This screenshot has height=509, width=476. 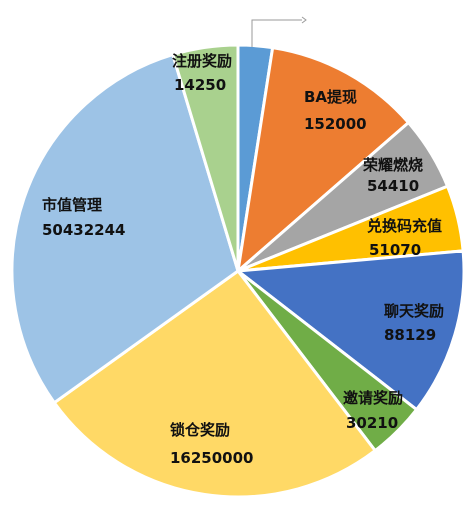 What do you see at coordinates (410, 335) in the screenshot?
I see `slice-value-5: 88129` at bounding box center [410, 335].